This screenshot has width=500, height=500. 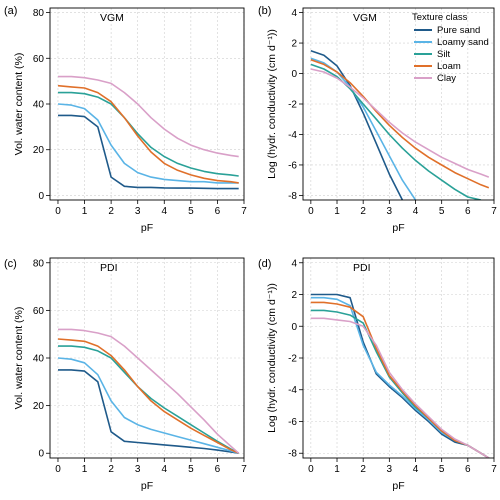 I want to click on legend-label: Loam, so click(x=449, y=66).